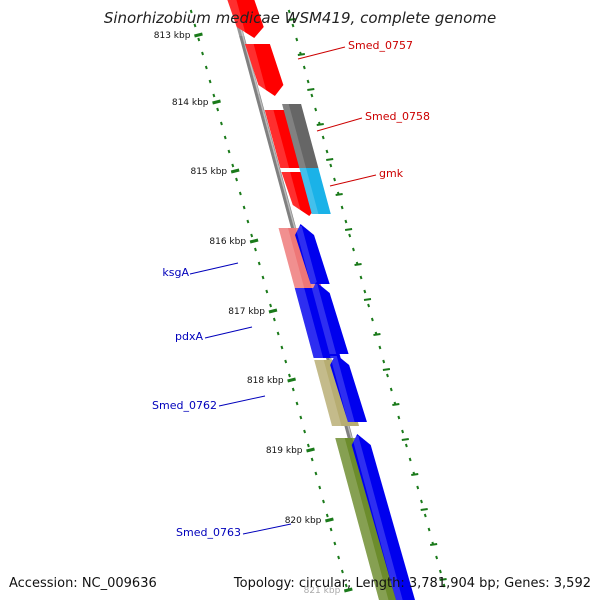 This screenshot has height=600, width=600. I want to click on gene-label-smed-0758: Smed_0758, so click(397, 116).